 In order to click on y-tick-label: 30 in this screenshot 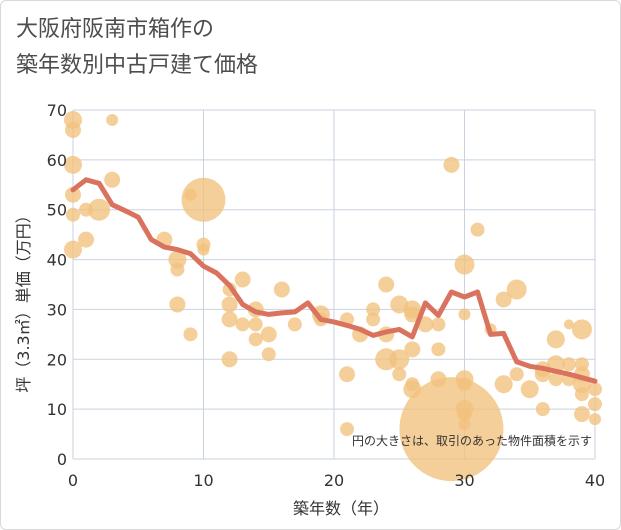, I will do `click(57, 309)`.